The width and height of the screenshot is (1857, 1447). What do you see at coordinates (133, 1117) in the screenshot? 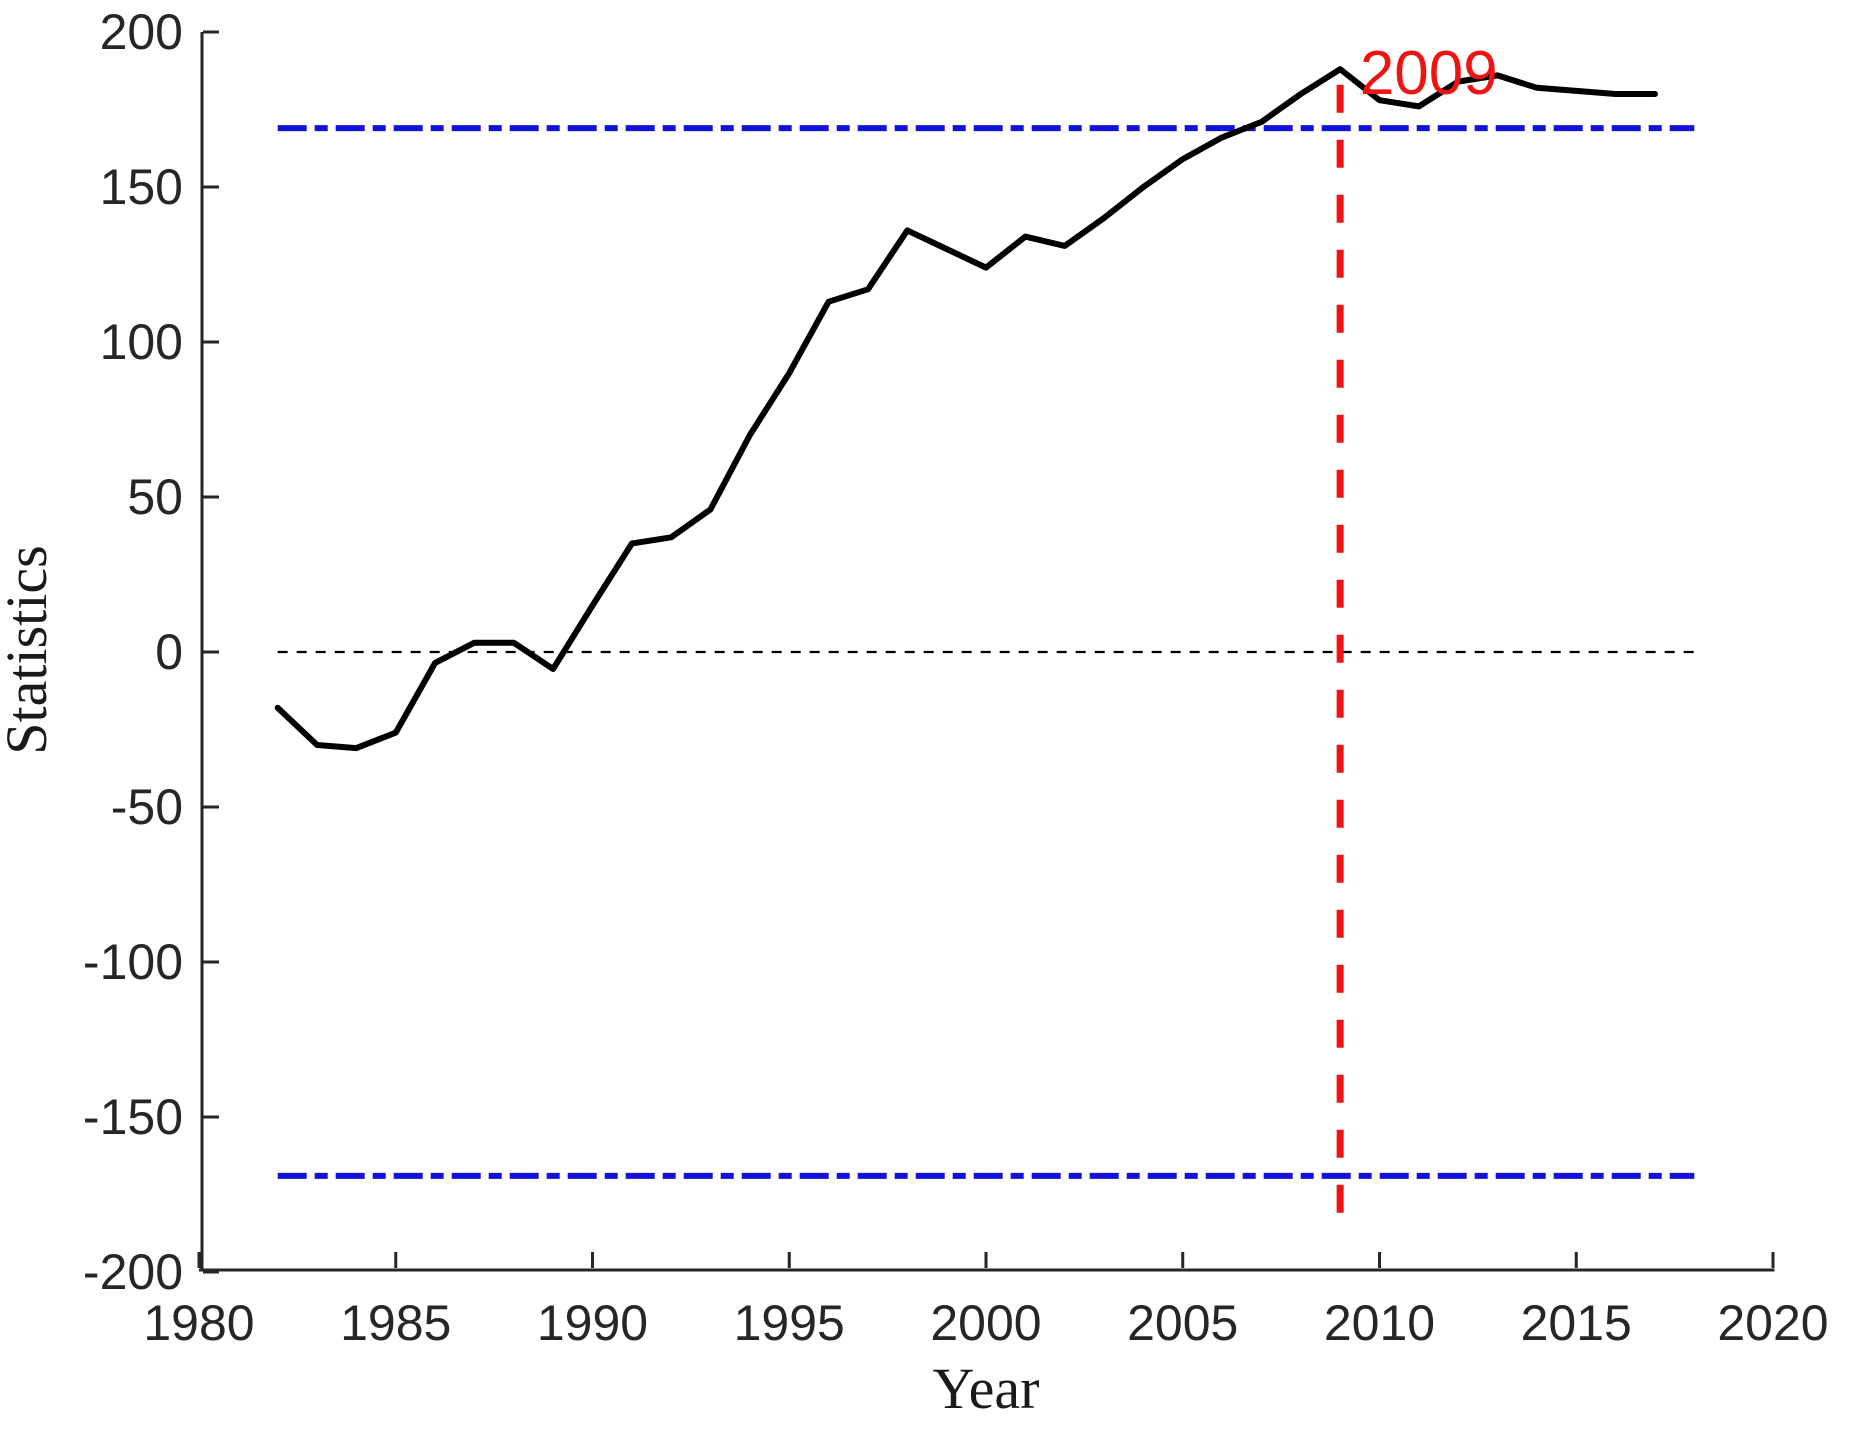
I see `y-tick-label: -150` at bounding box center [133, 1117].